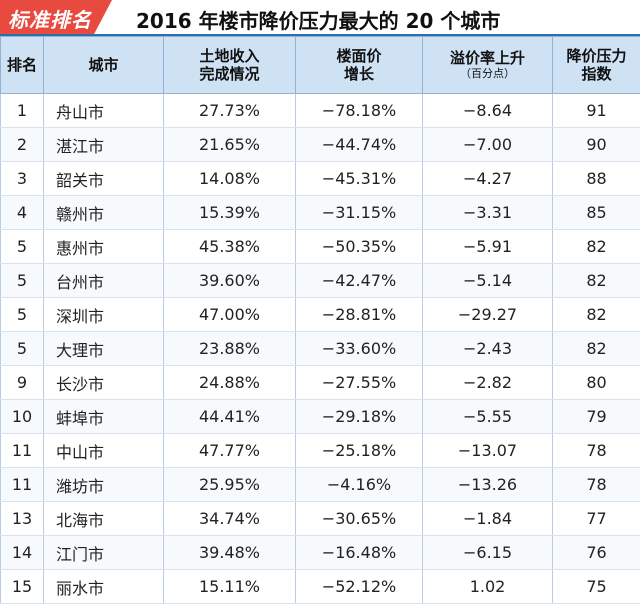 The height and width of the screenshot is (604, 640). Describe the element at coordinates (359, 451) in the screenshot. I see `floor-price-cell: −25.18%` at that location.